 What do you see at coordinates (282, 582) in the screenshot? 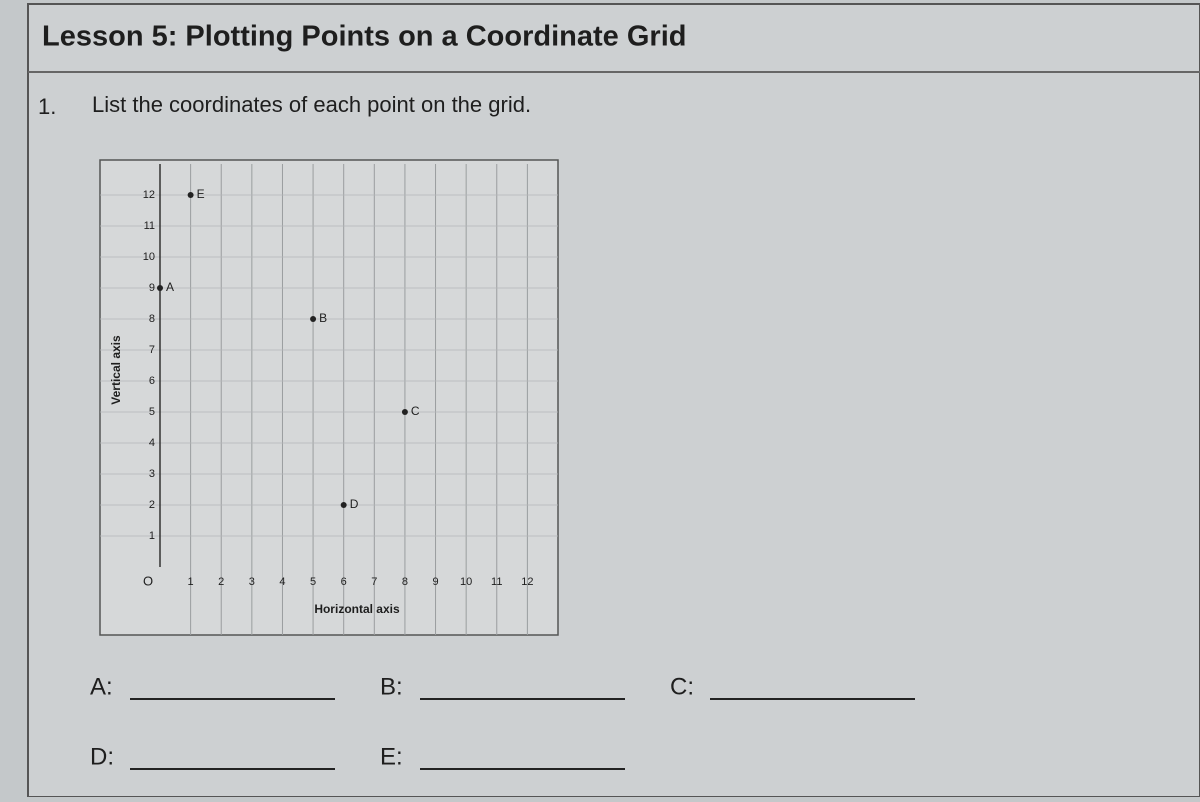
I see `x-tick-label: 4` at bounding box center [282, 582].